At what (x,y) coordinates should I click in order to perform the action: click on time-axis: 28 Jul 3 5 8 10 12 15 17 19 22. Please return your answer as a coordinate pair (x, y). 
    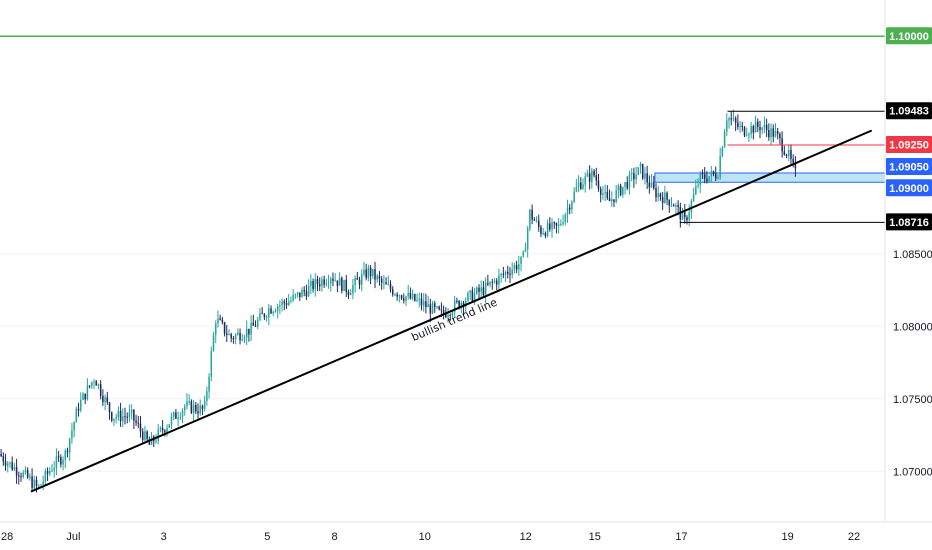
    Looking at the image, I should click on (430, 537).